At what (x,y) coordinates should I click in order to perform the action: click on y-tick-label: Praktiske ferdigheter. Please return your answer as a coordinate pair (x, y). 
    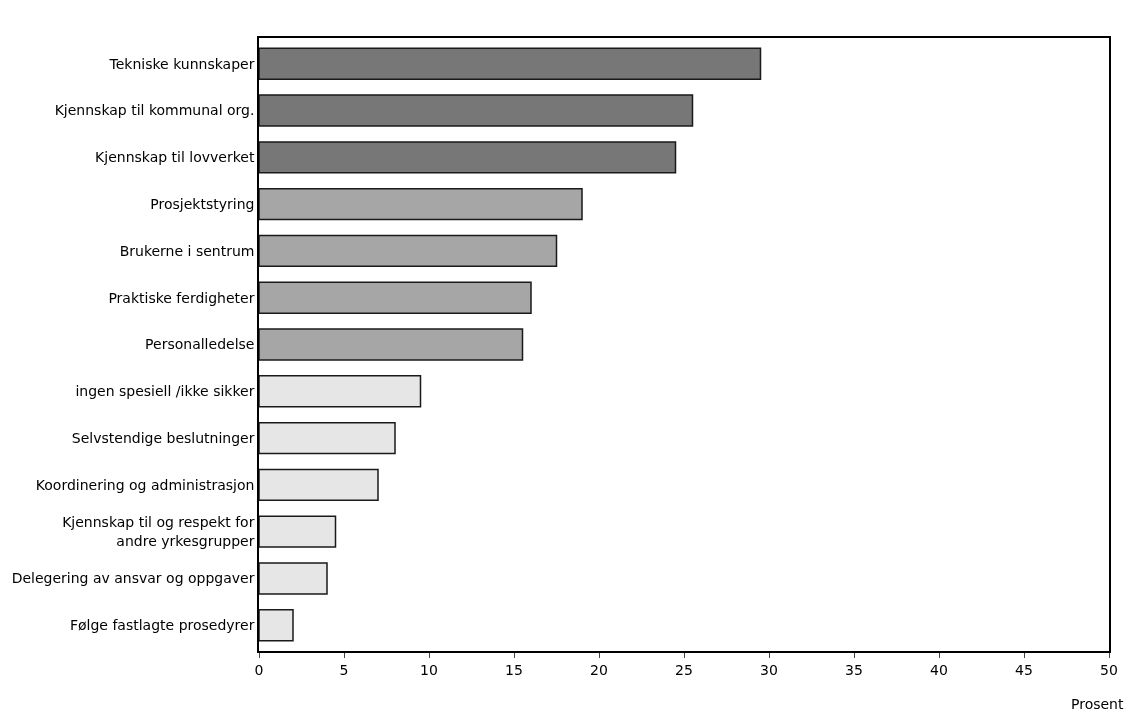
    Looking at the image, I should click on (181, 297).